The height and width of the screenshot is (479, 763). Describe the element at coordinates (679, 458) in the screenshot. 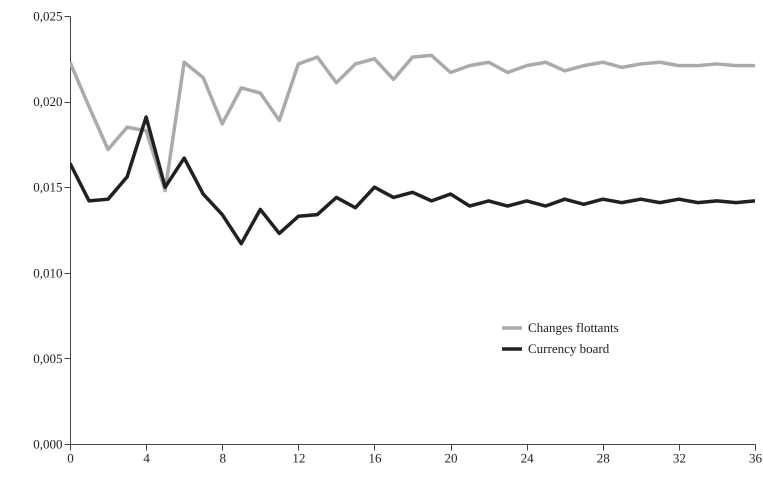

I see `x-tick-label: 32` at that location.